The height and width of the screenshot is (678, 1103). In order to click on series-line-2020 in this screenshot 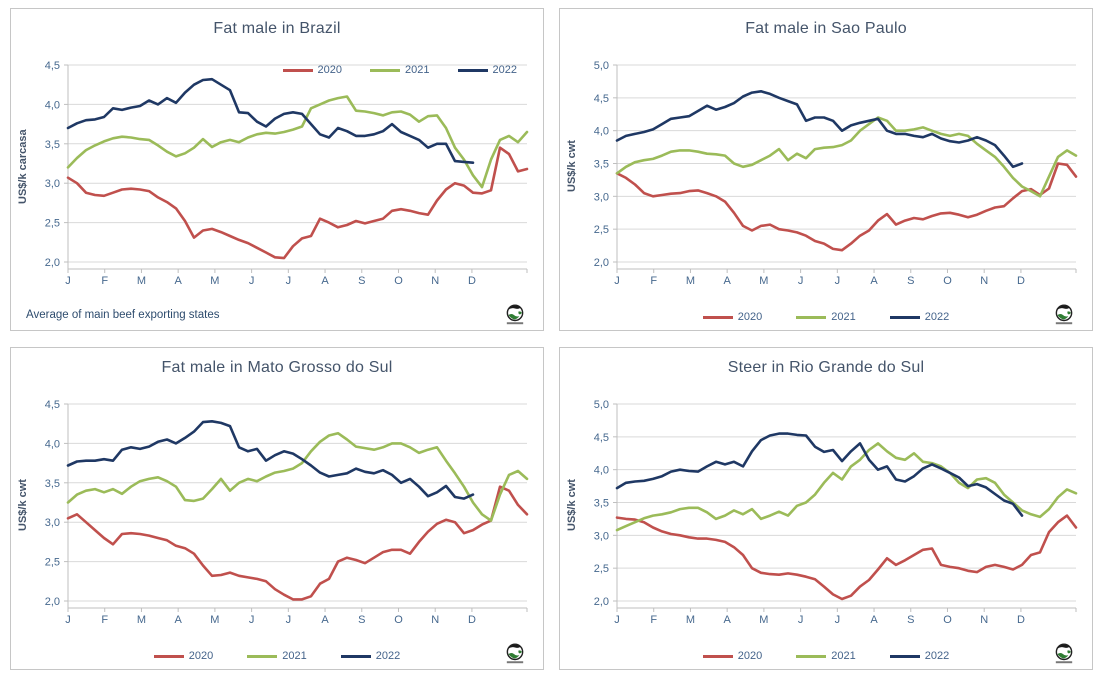, I will do `click(297, 203)`.